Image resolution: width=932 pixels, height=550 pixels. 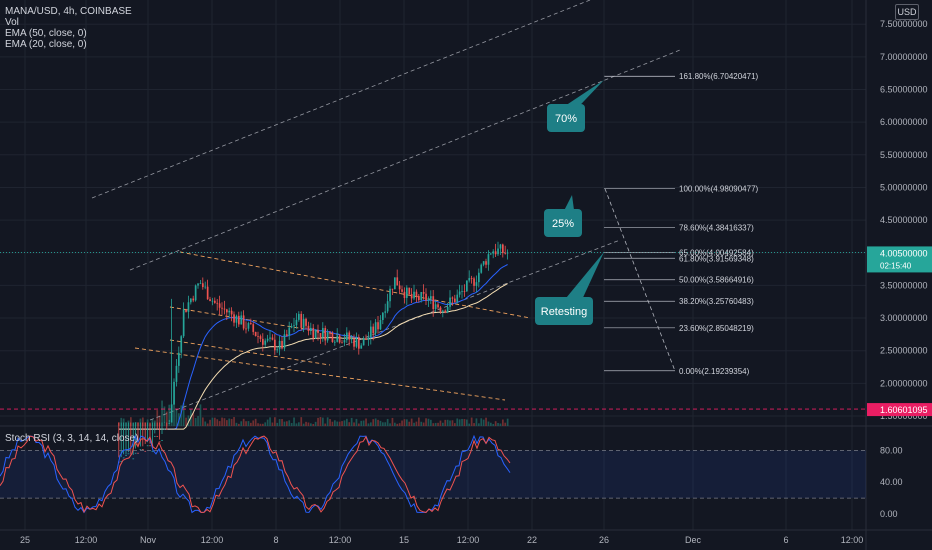 What do you see at coordinates (68, 11) in the screenshot?
I see `symbol-title: MANA/USD, 4h, COINBASE` at bounding box center [68, 11].